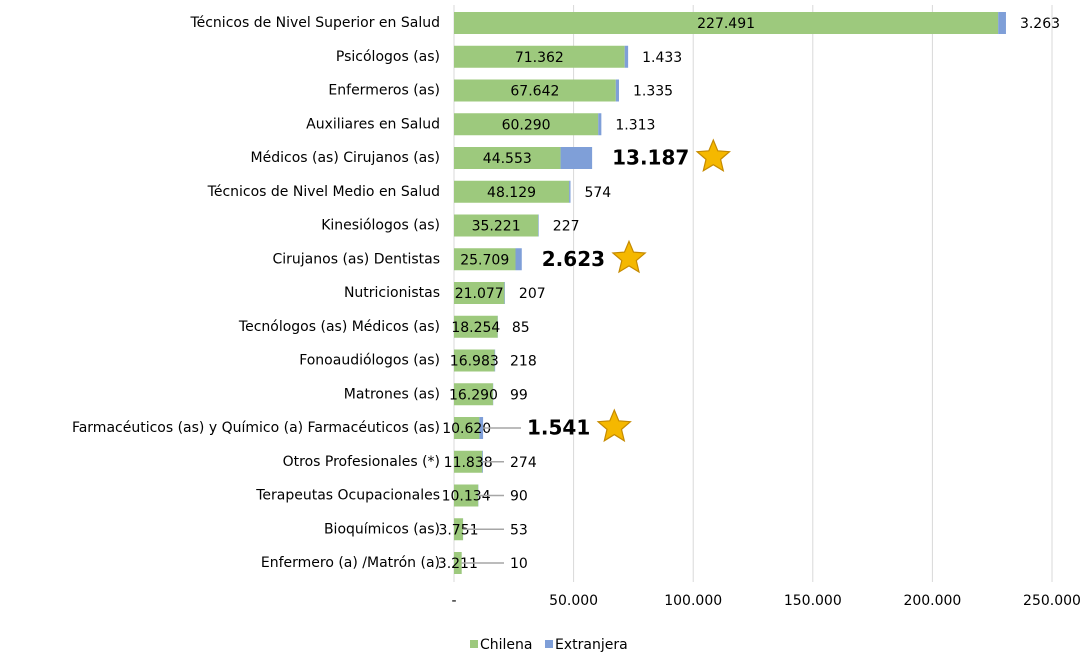  Describe the element at coordinates (693, 601) in the screenshot. I see `x-tick-label: 100.000` at that location.